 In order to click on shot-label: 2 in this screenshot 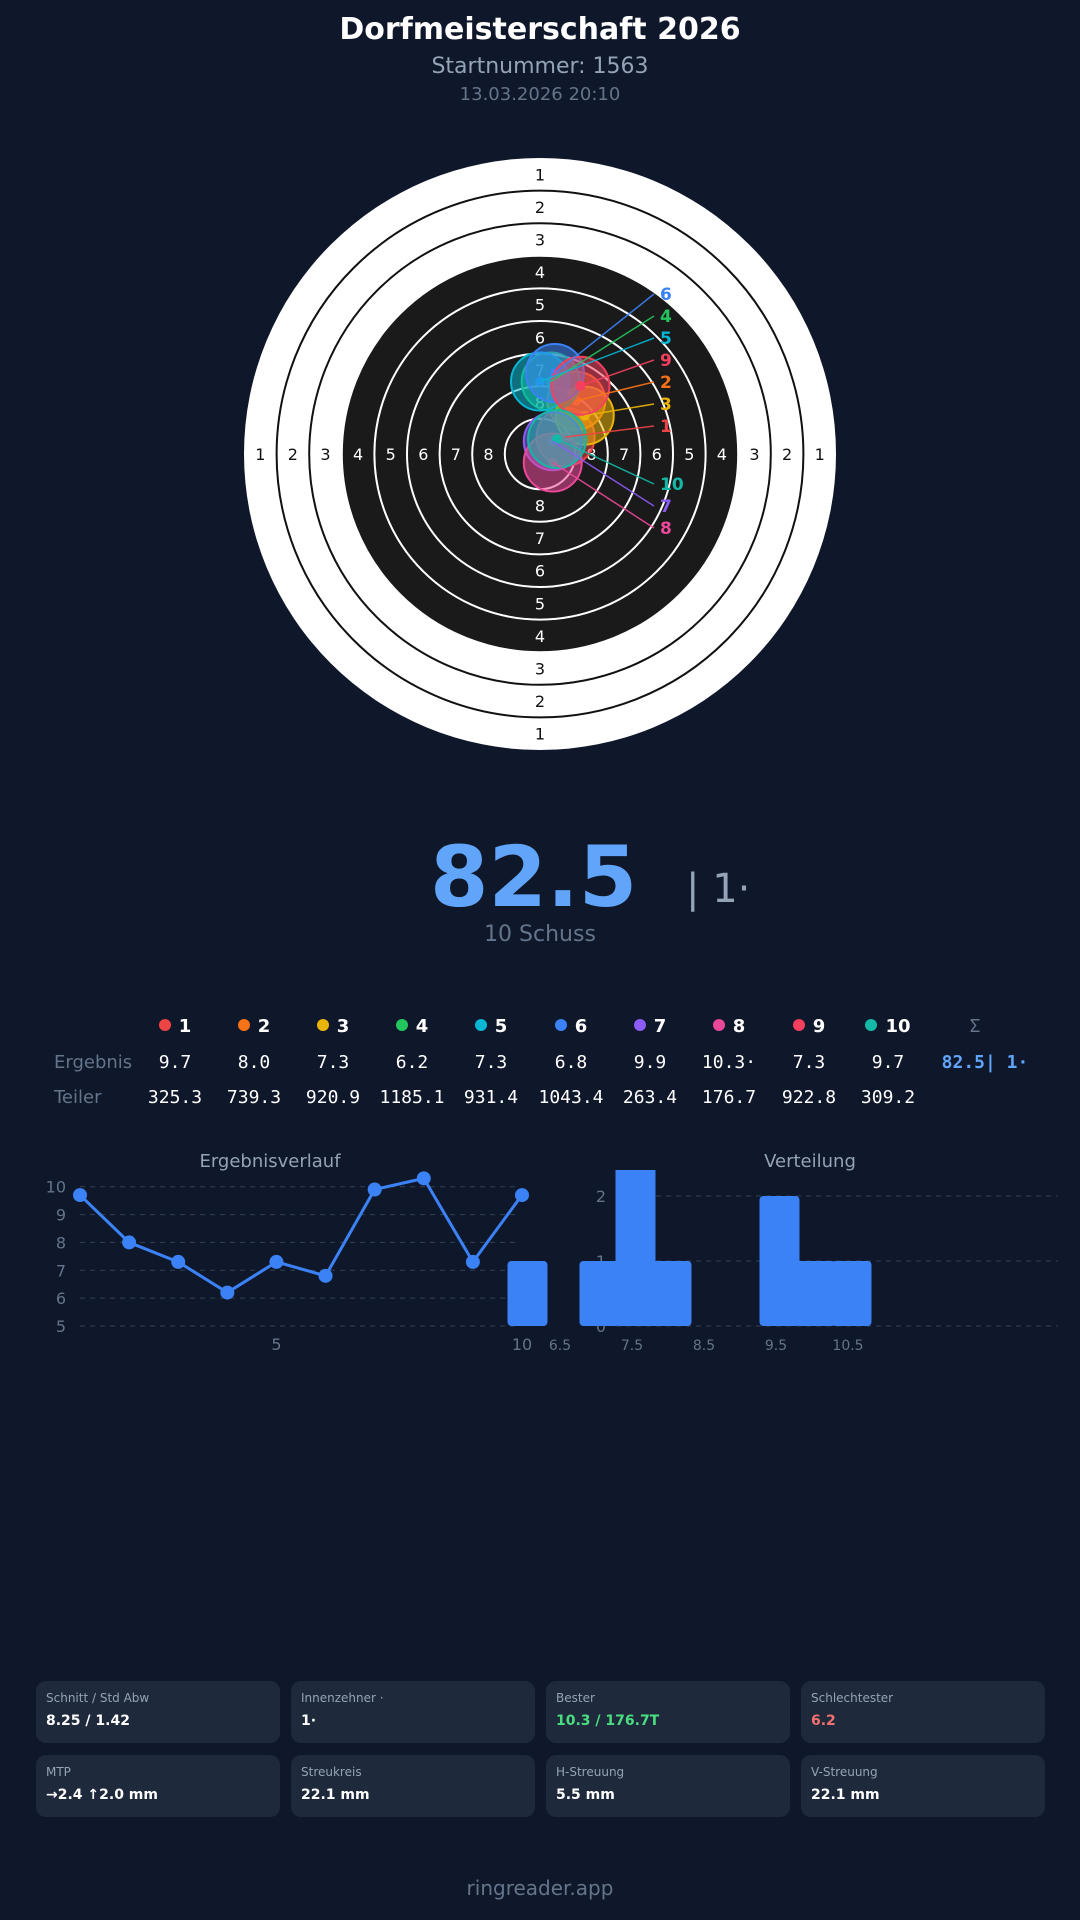, I will do `click(666, 383)`.